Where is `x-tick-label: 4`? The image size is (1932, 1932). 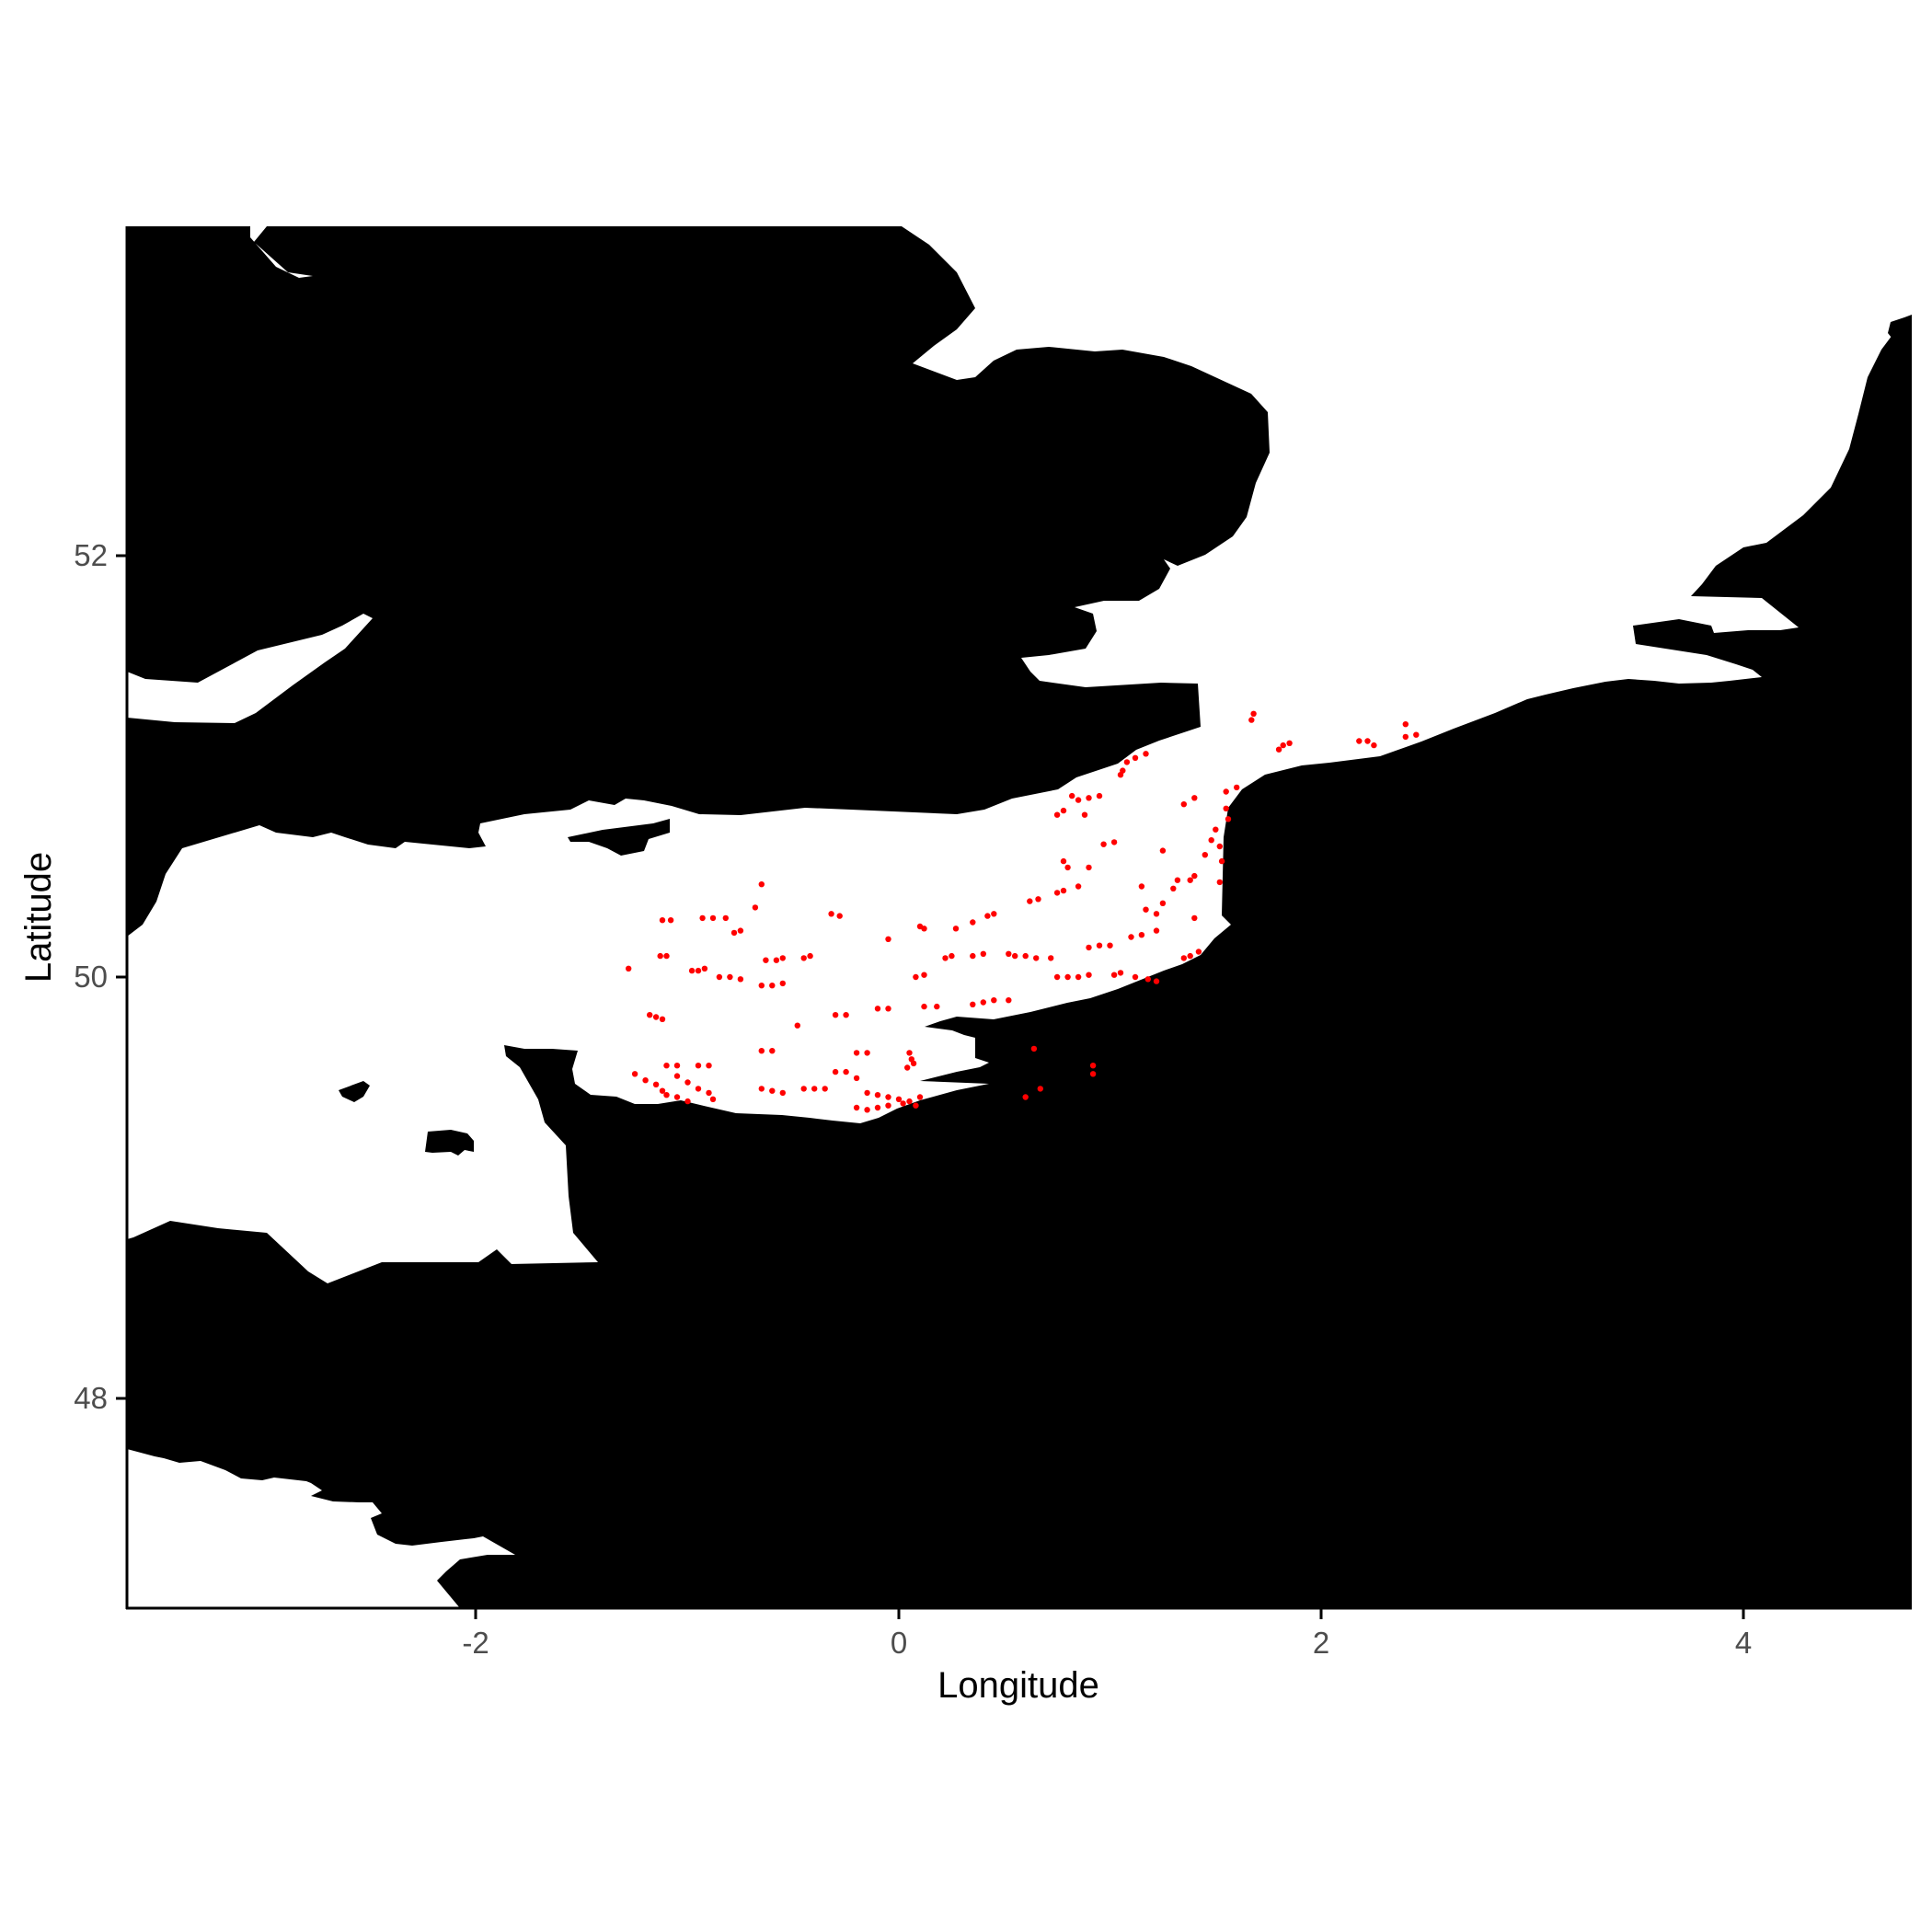
x-tick-label: 4 is located at coordinates (1743, 1643).